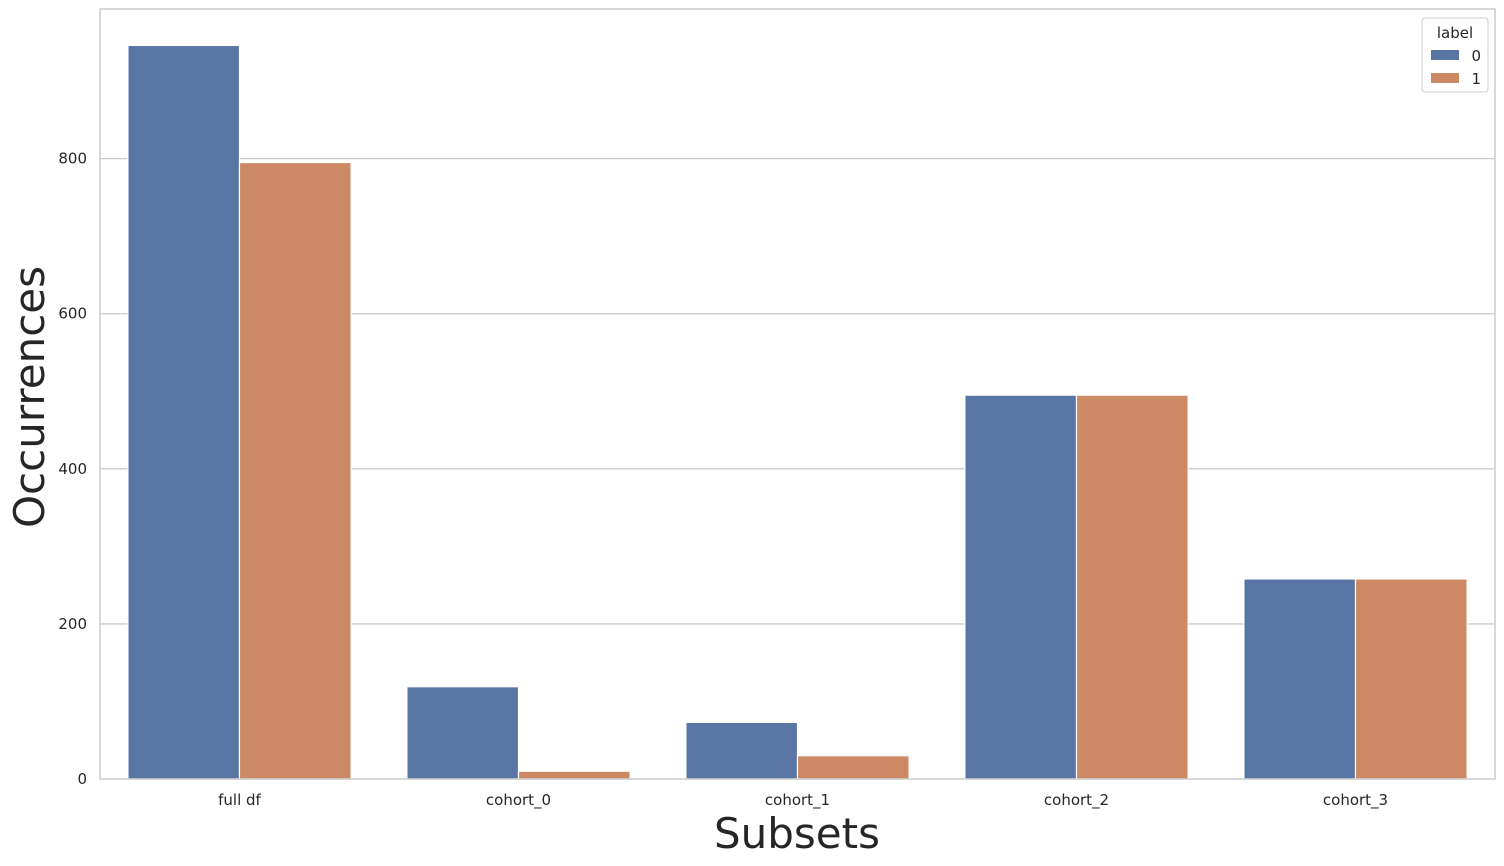  What do you see at coordinates (82, 779) in the screenshot?
I see `y-tick-label: 0` at bounding box center [82, 779].